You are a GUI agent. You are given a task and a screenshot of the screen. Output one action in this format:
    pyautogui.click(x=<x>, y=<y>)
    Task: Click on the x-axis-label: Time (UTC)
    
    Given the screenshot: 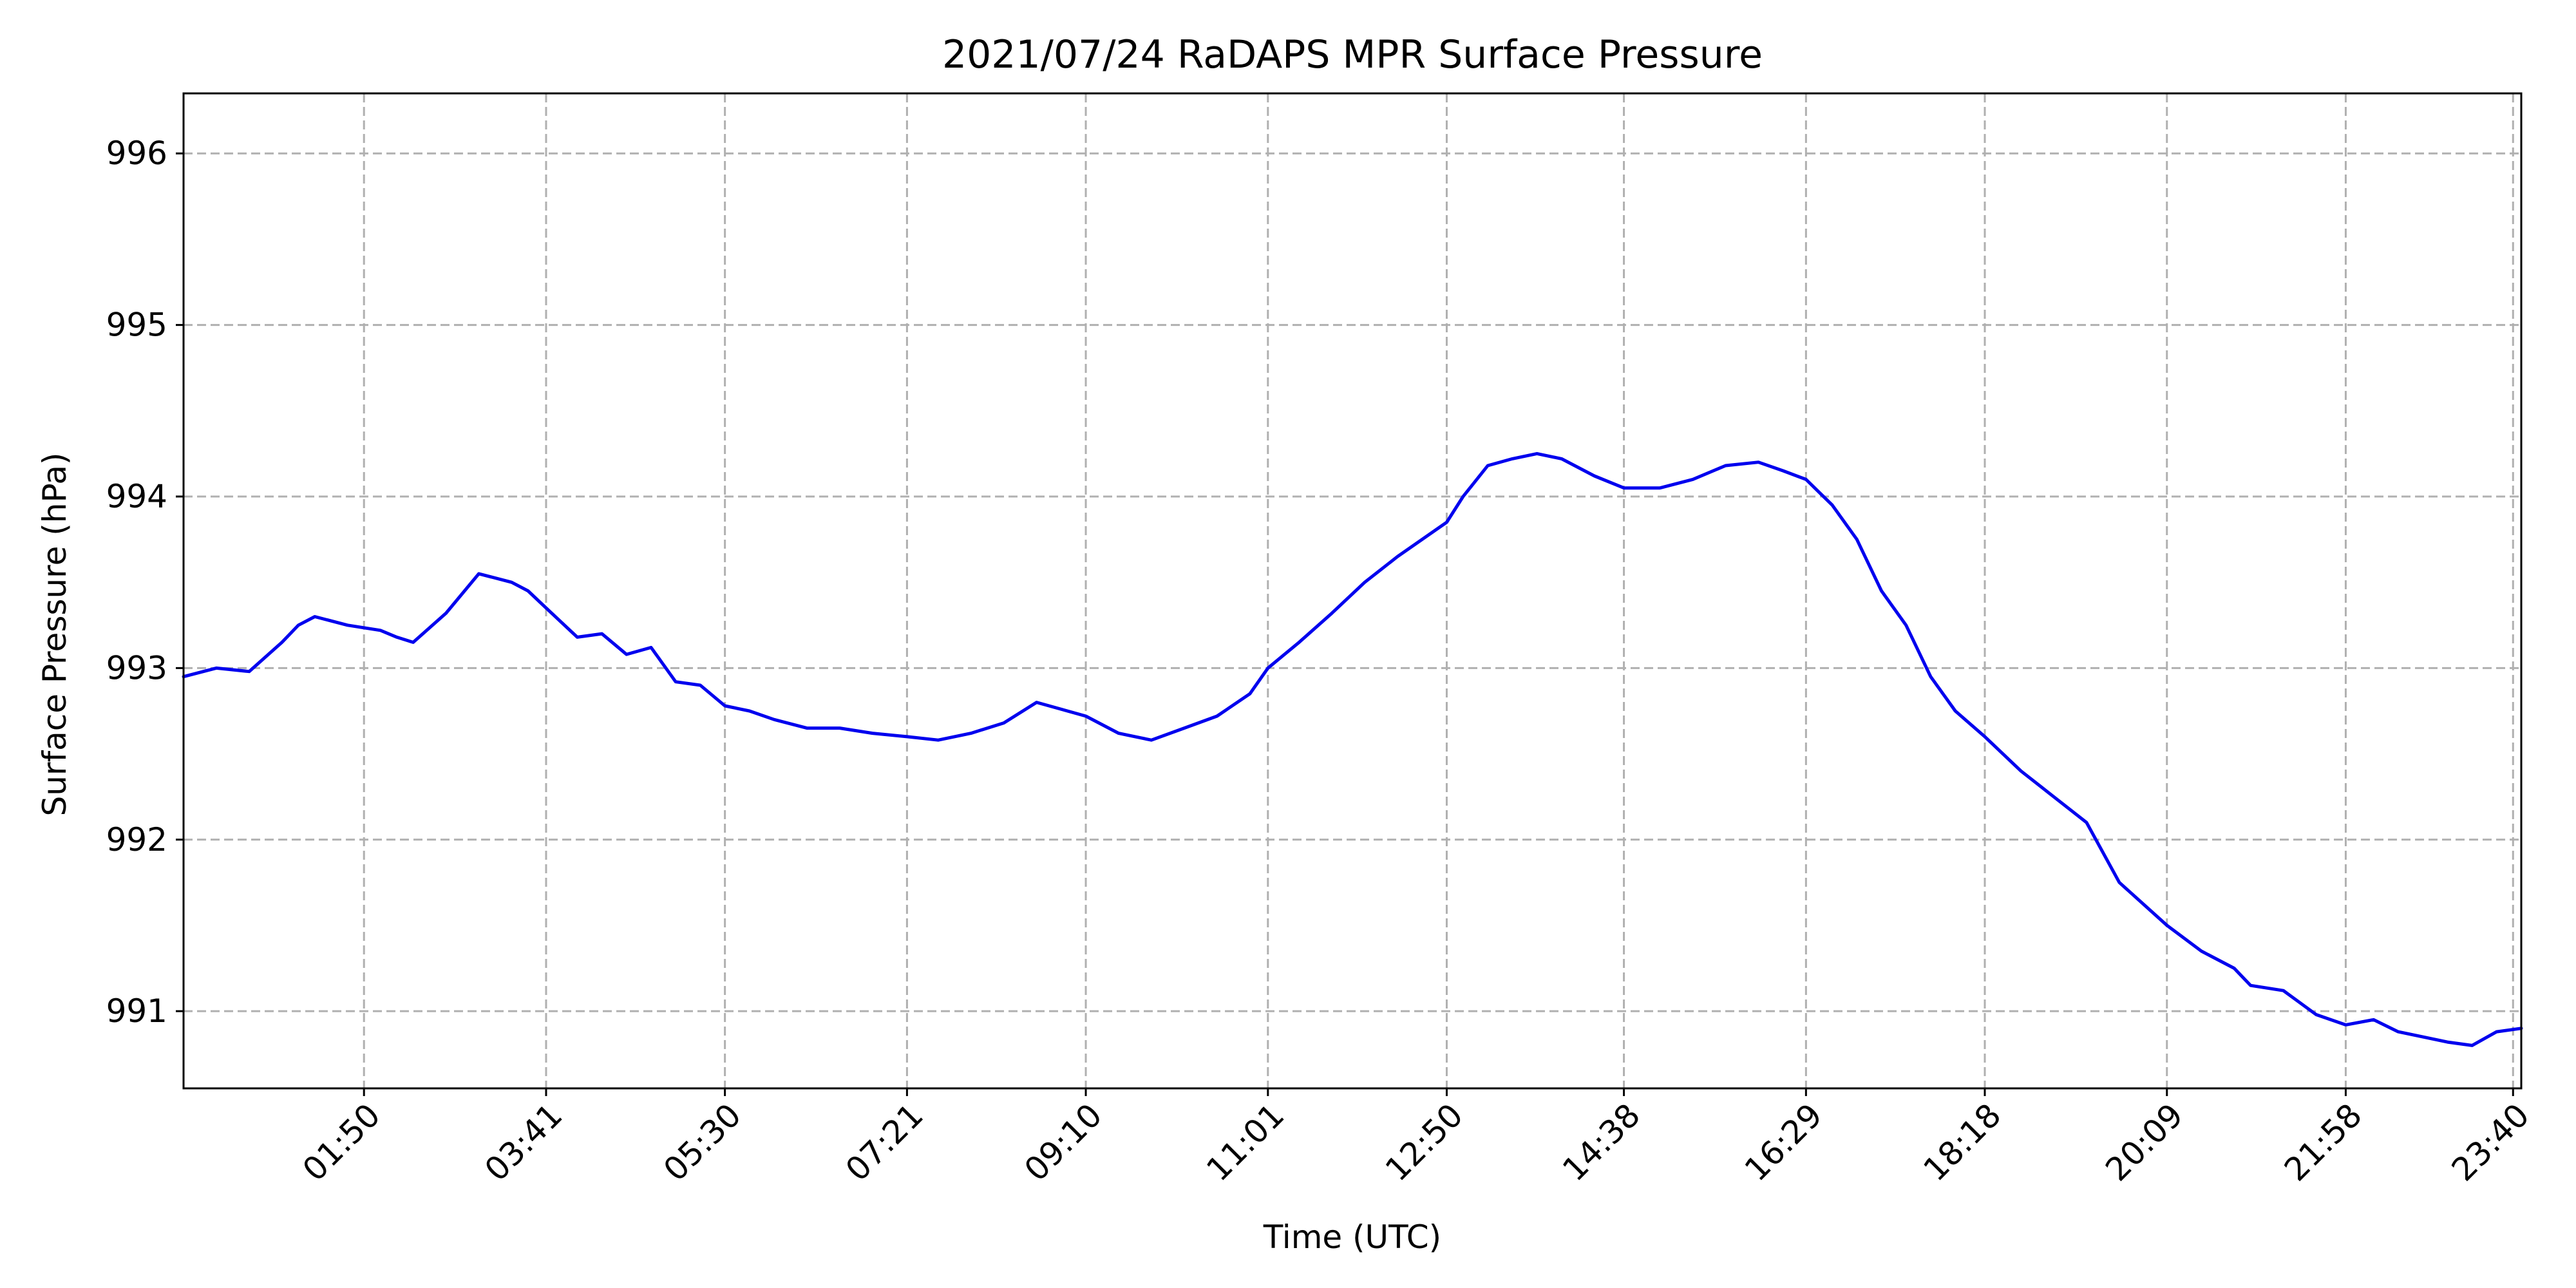 What is the action you would take?
    pyautogui.click(x=1352, y=1237)
    